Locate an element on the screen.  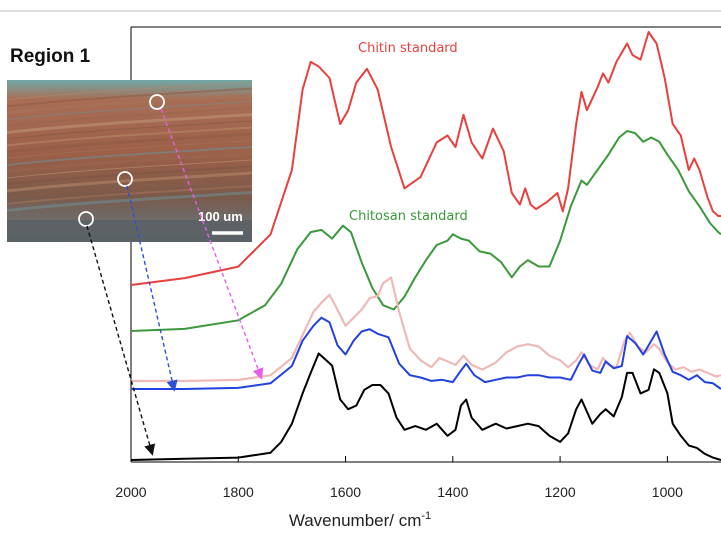
x-axis-ticks: 2000 1800 1600 1400 1200 1000 is located at coordinates (399, 478).